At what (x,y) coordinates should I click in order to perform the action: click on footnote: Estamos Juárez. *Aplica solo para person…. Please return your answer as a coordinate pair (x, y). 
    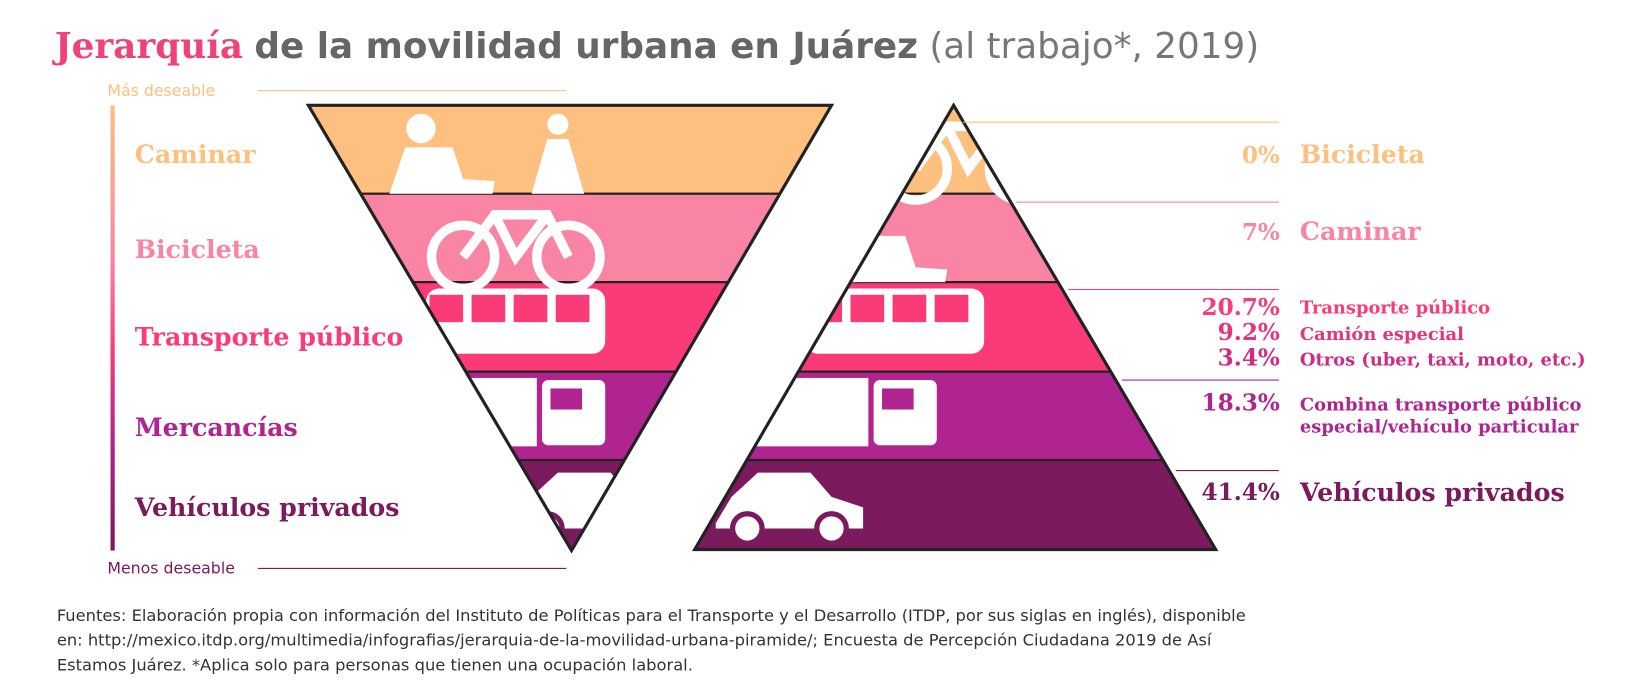
    Looking at the image, I should click on (375, 665).